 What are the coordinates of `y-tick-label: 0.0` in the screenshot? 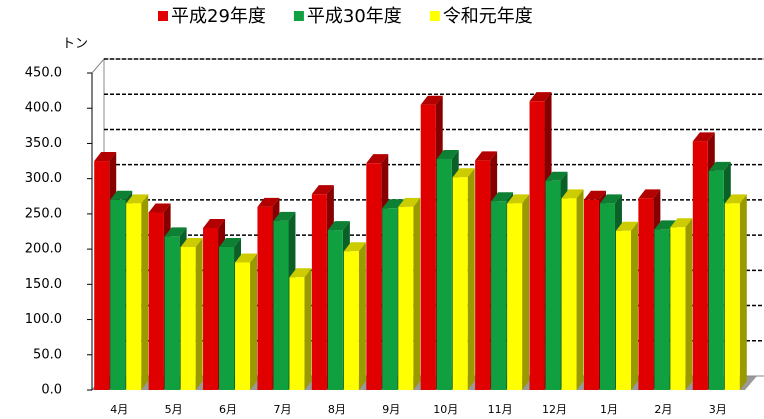 It's located at (51, 390).